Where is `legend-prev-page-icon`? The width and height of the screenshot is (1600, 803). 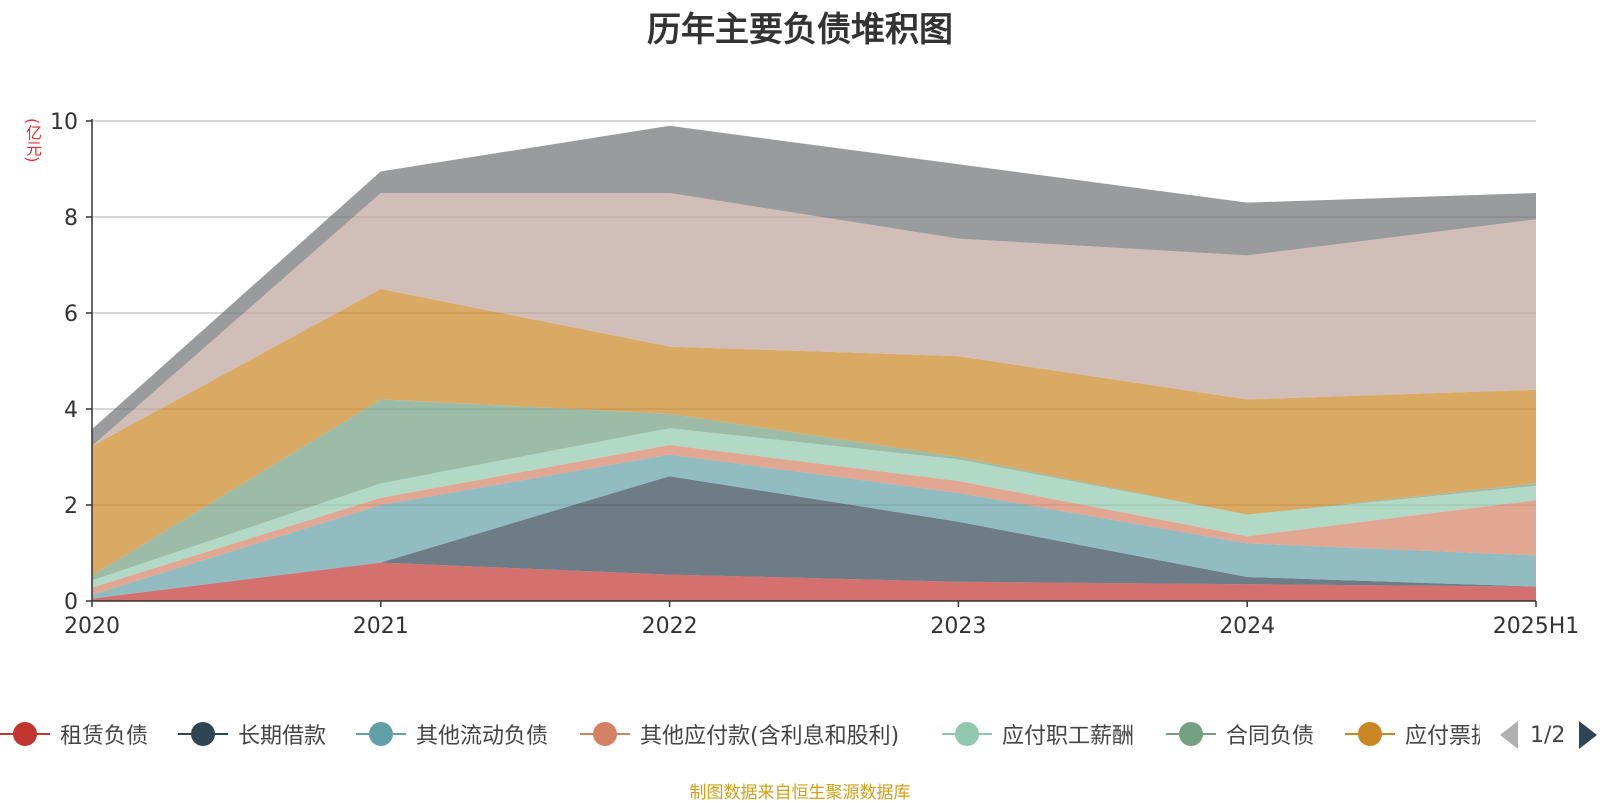
legend-prev-page-icon is located at coordinates (1509, 735).